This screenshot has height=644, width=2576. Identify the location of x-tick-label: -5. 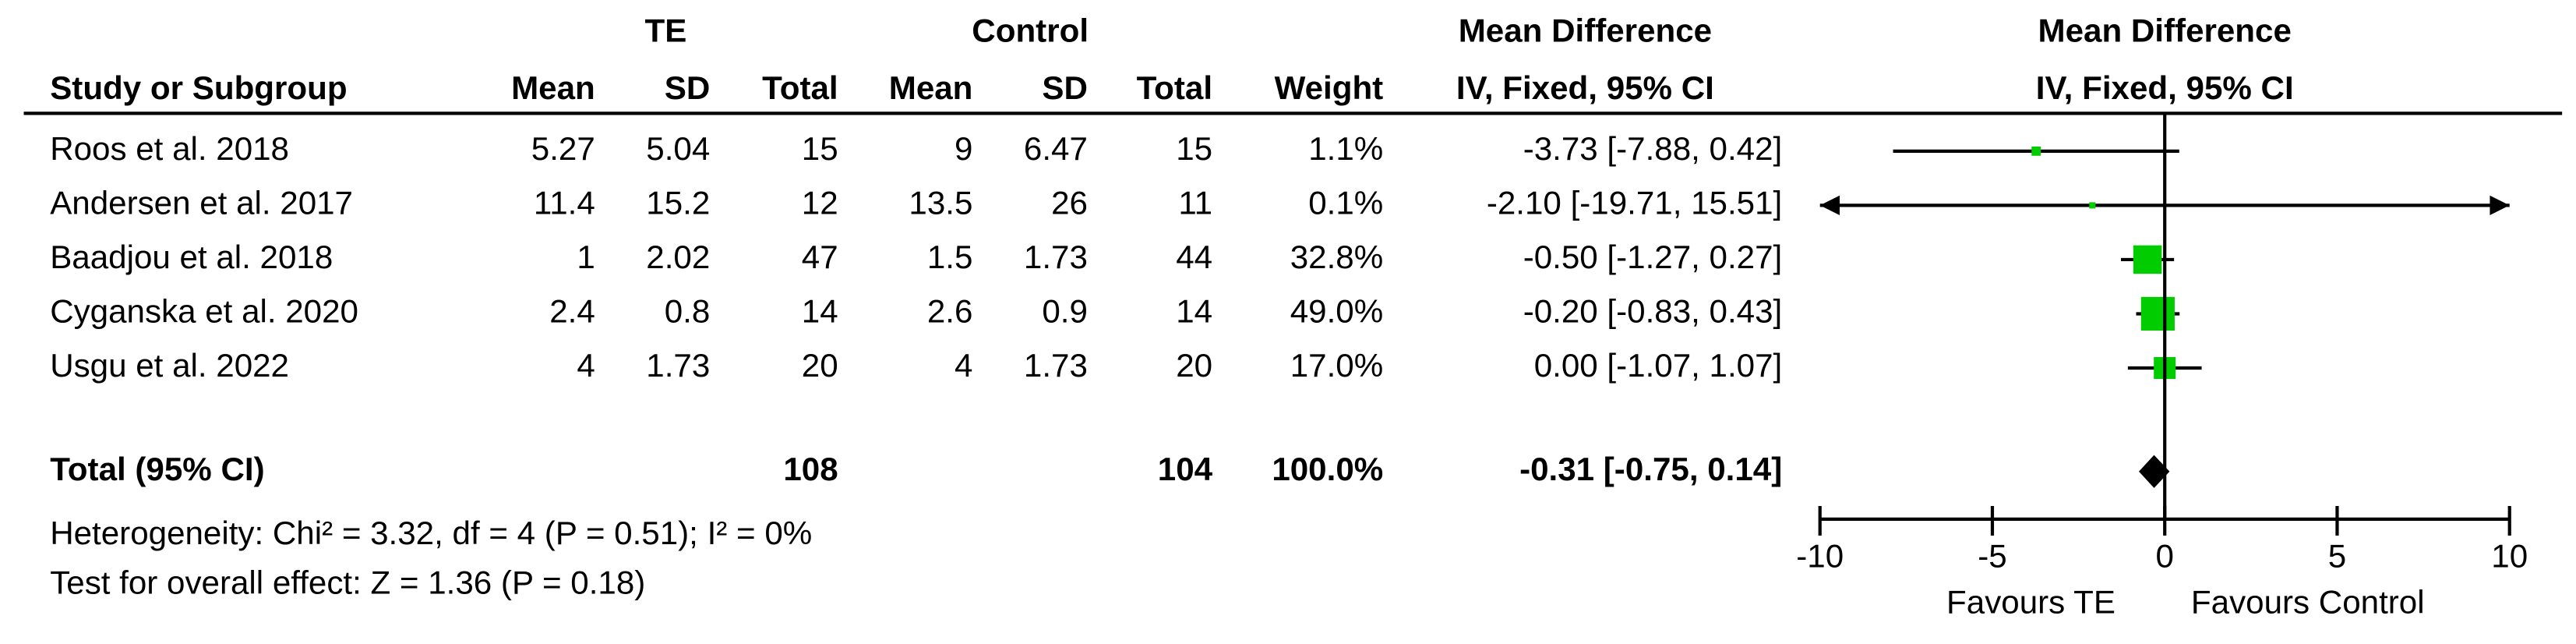
(1992, 556).